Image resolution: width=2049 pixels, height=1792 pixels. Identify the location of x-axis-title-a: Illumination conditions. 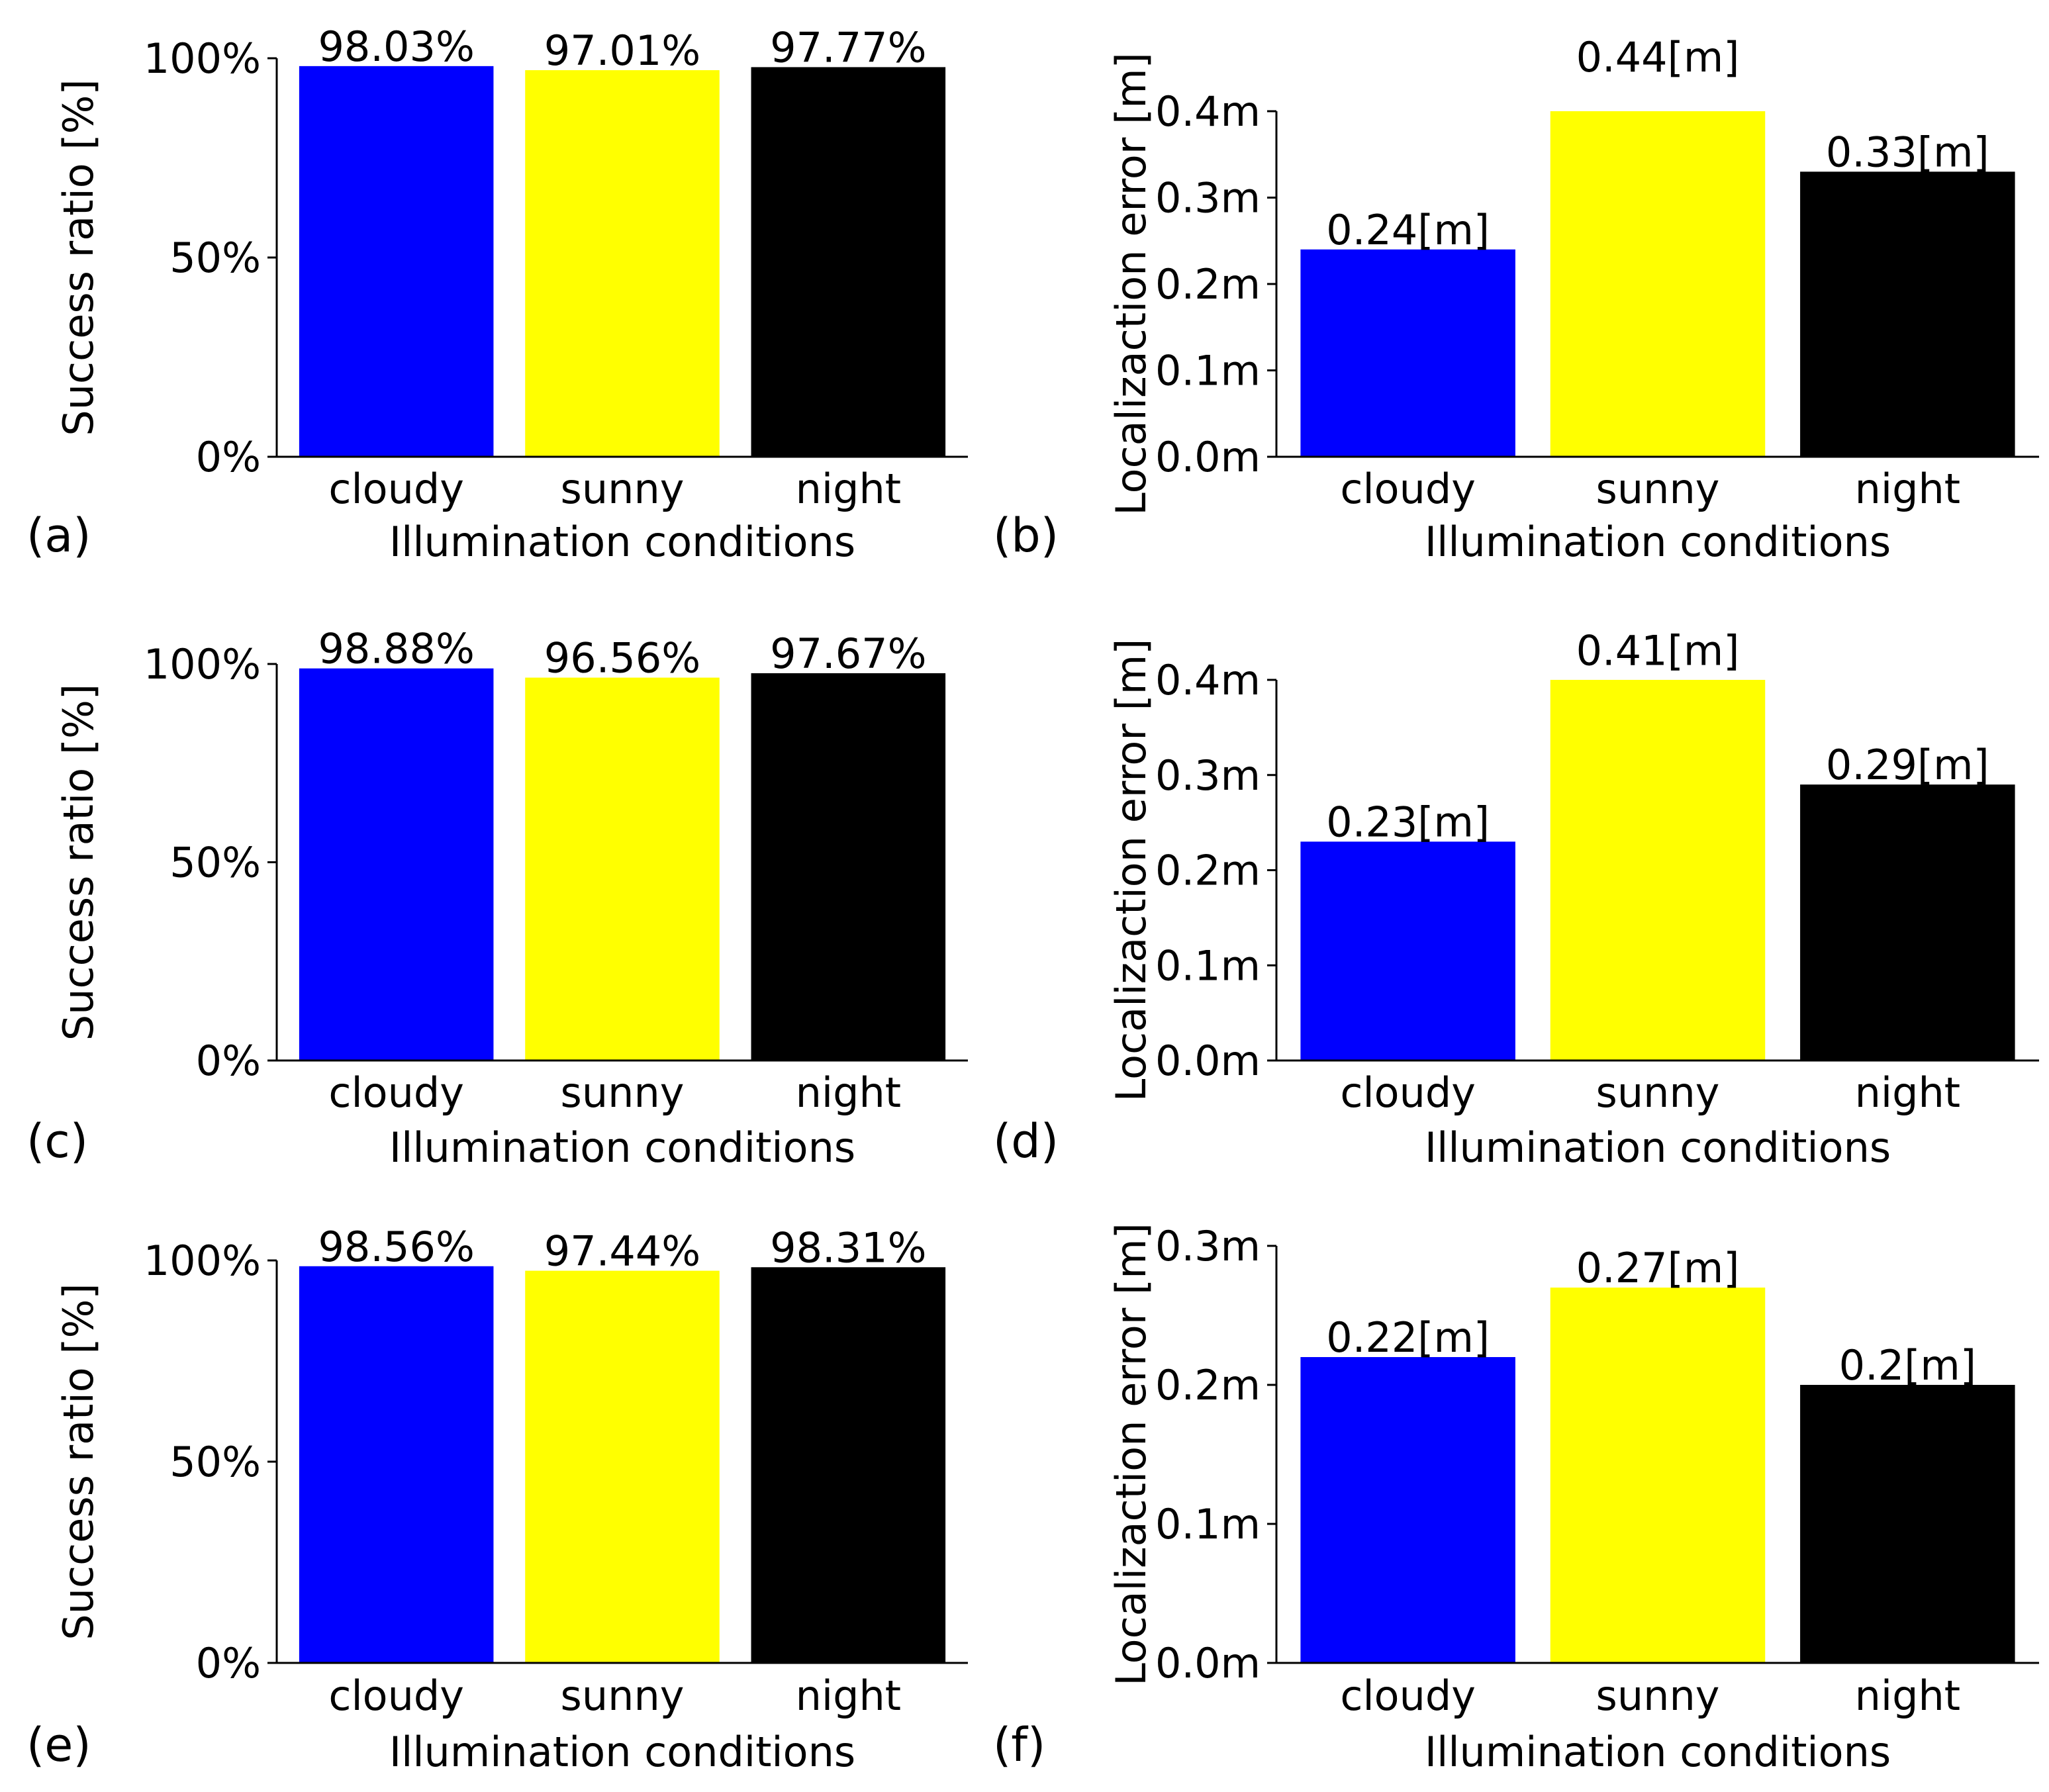
(622, 542).